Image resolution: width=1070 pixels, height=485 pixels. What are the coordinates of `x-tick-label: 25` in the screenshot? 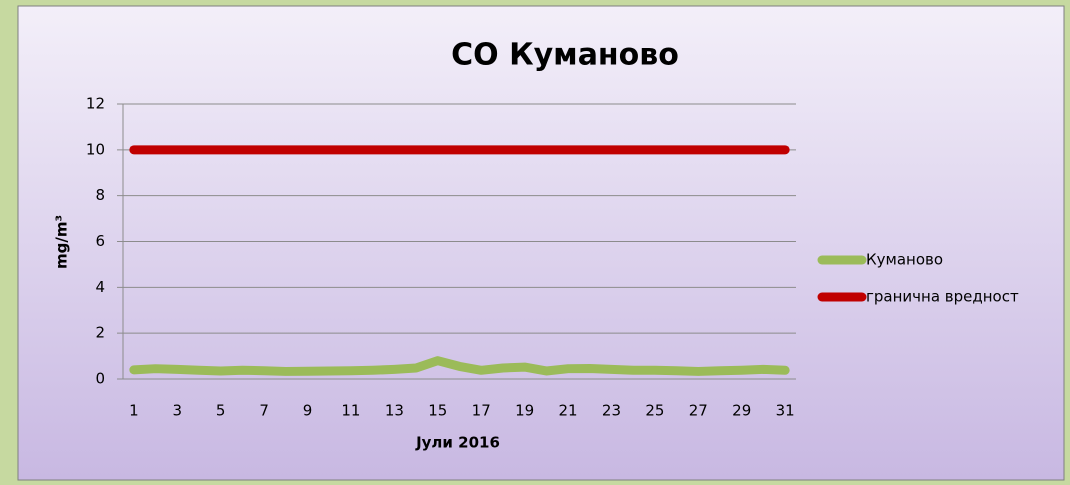 It's located at (654, 411).